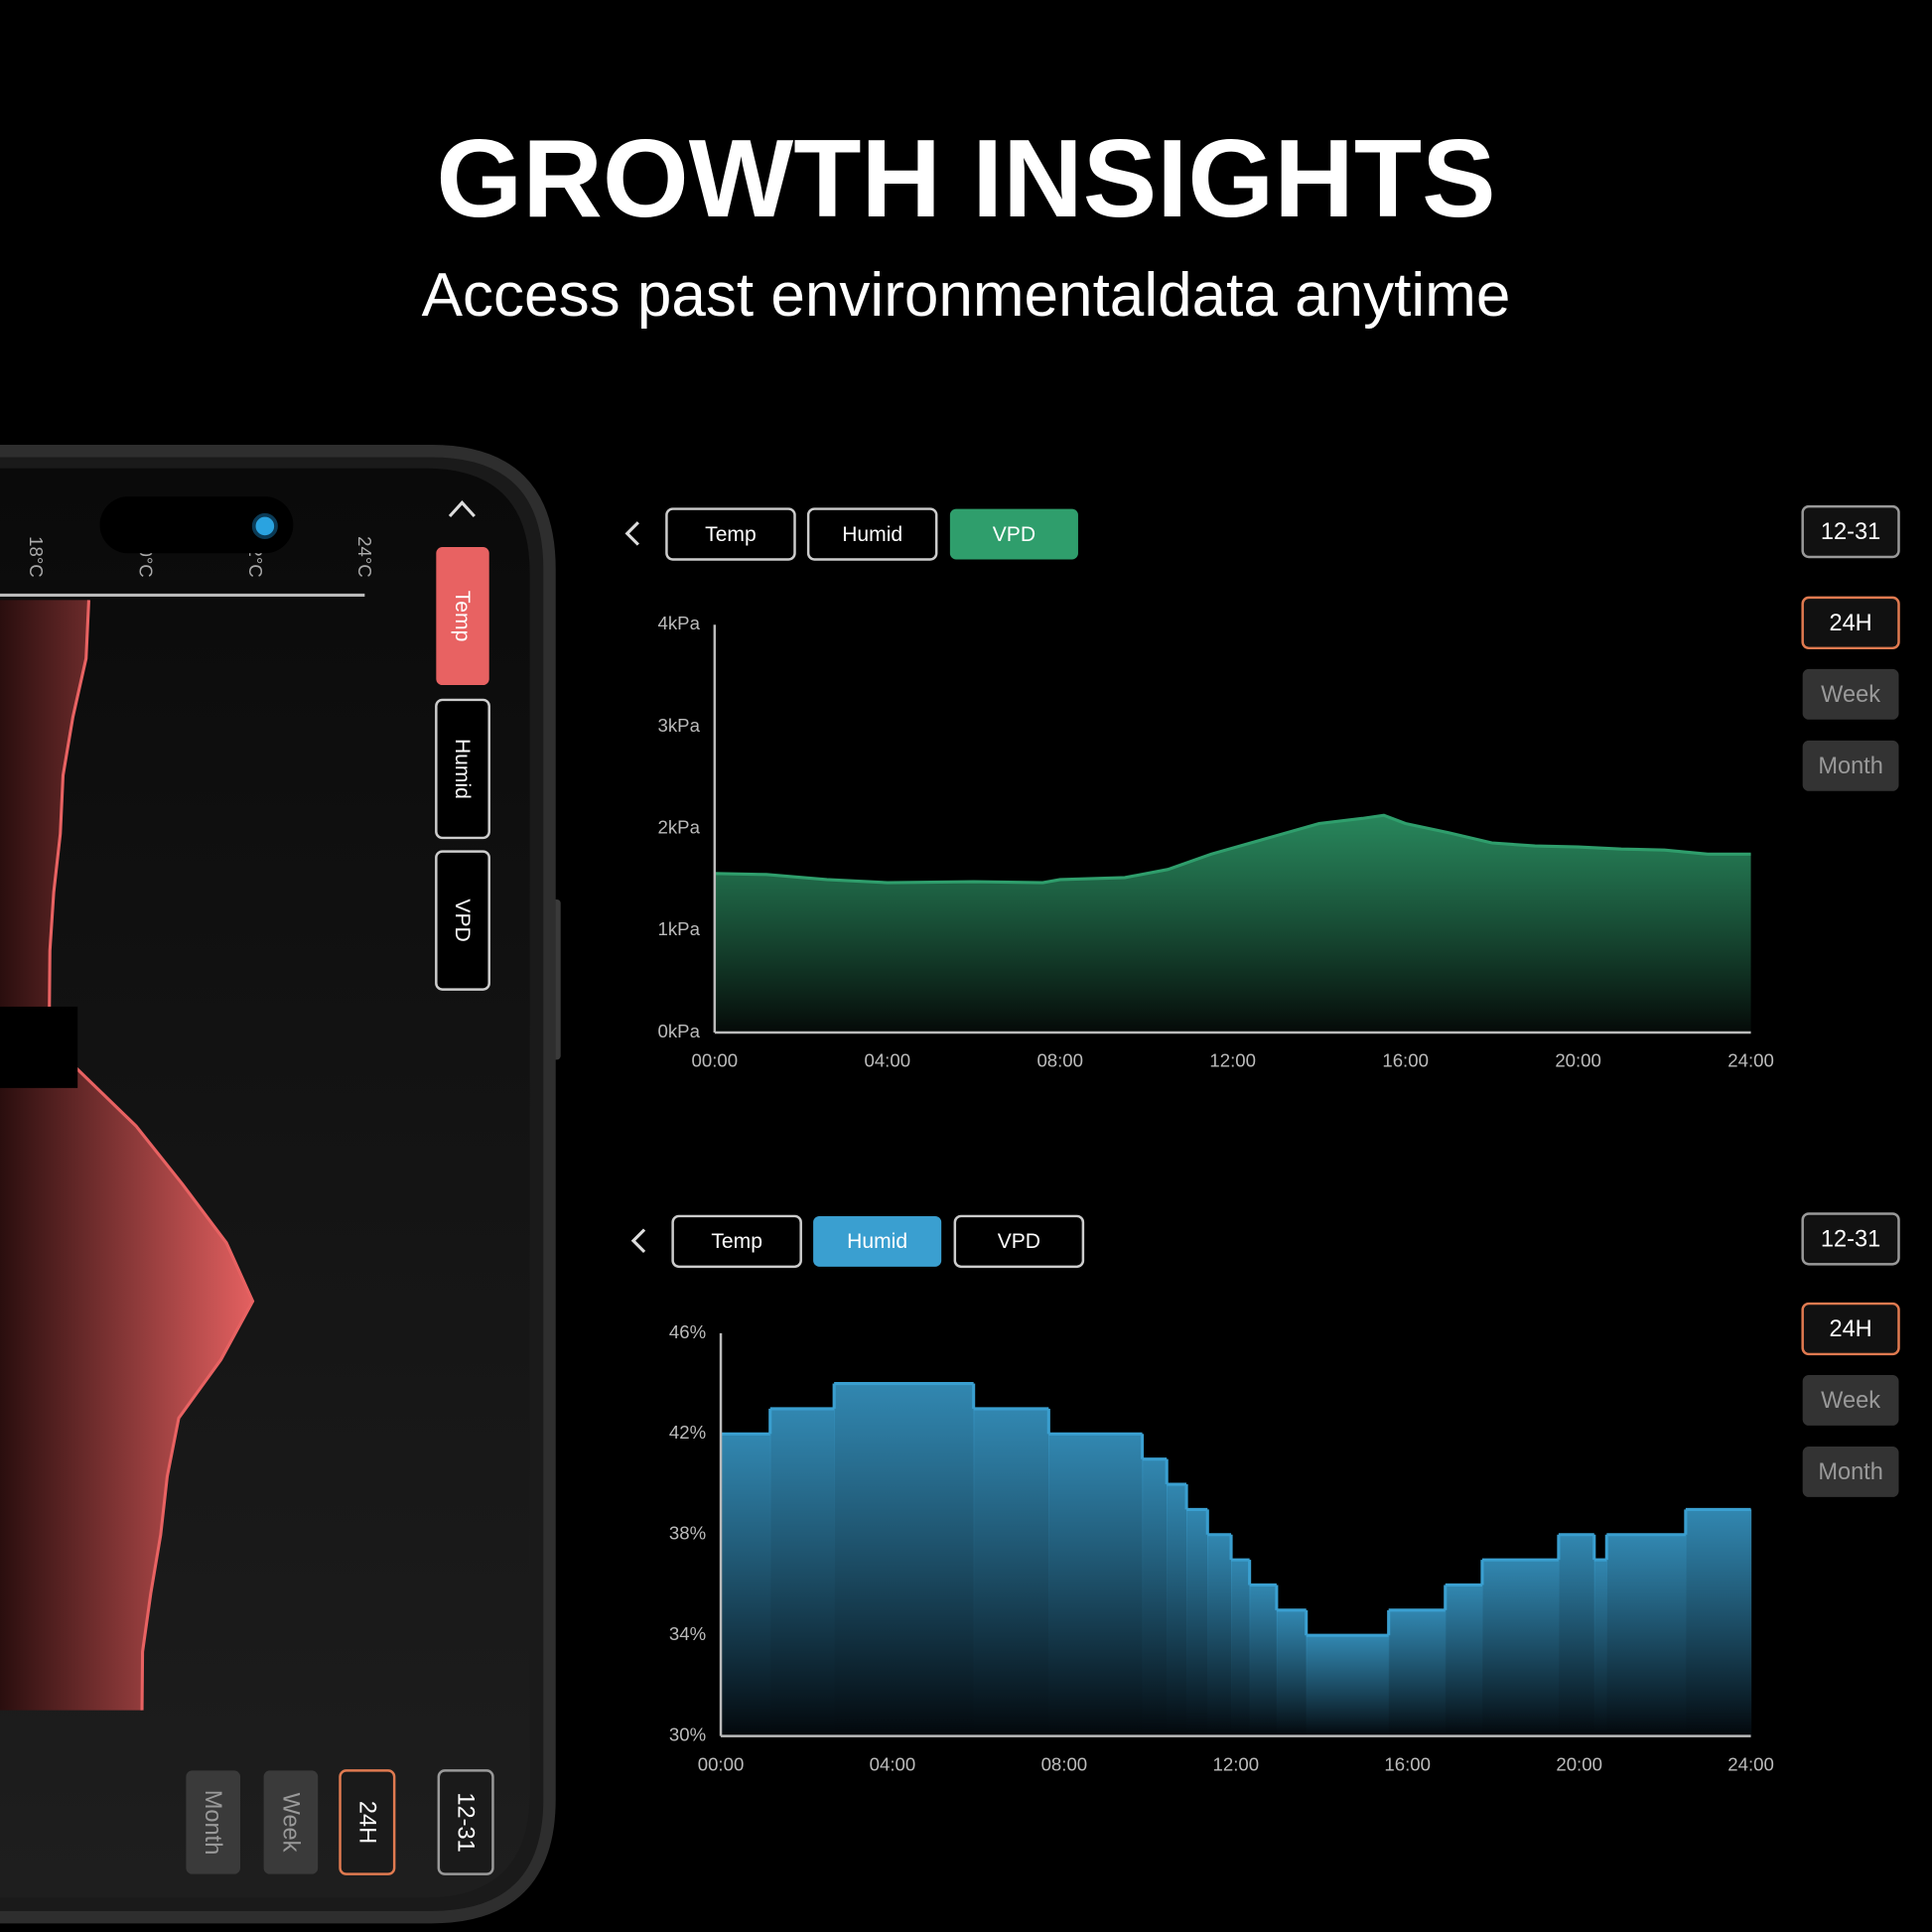 This screenshot has height=1932, width=1932. I want to click on x-tick-label: 04:00, so click(893, 1764).